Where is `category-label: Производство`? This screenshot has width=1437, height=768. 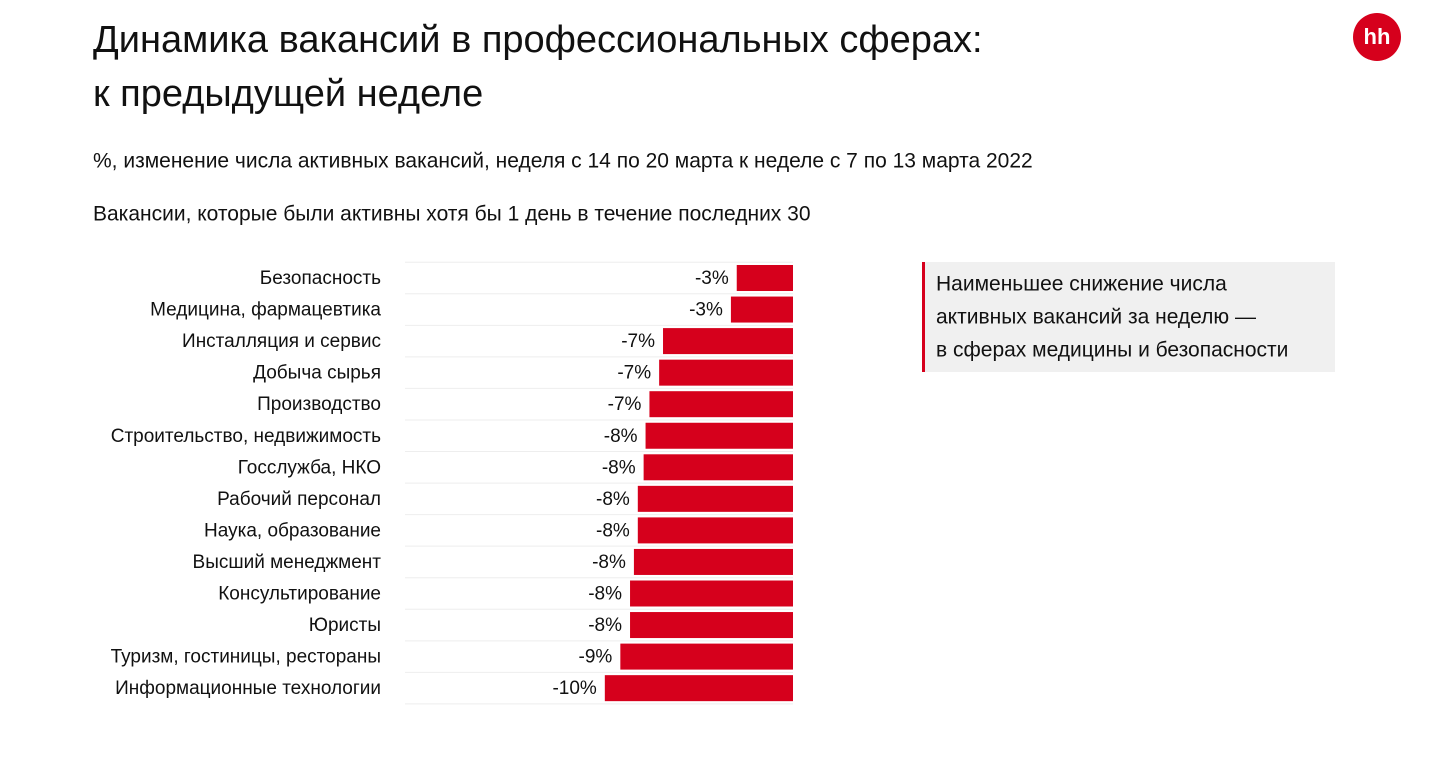 category-label: Производство is located at coordinates (319, 404).